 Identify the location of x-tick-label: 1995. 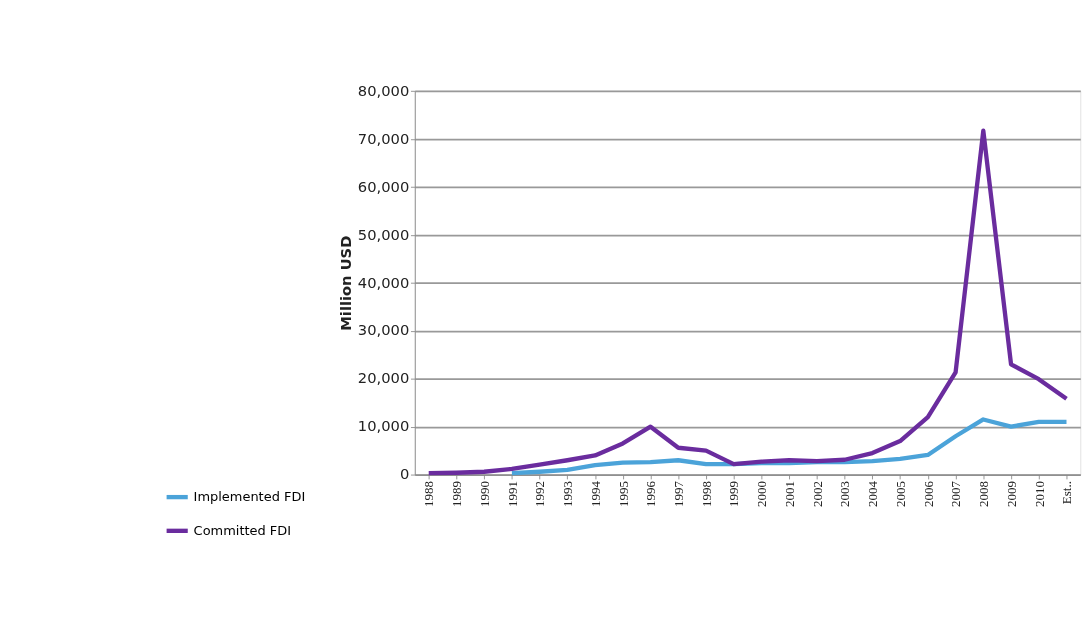
(623, 494).